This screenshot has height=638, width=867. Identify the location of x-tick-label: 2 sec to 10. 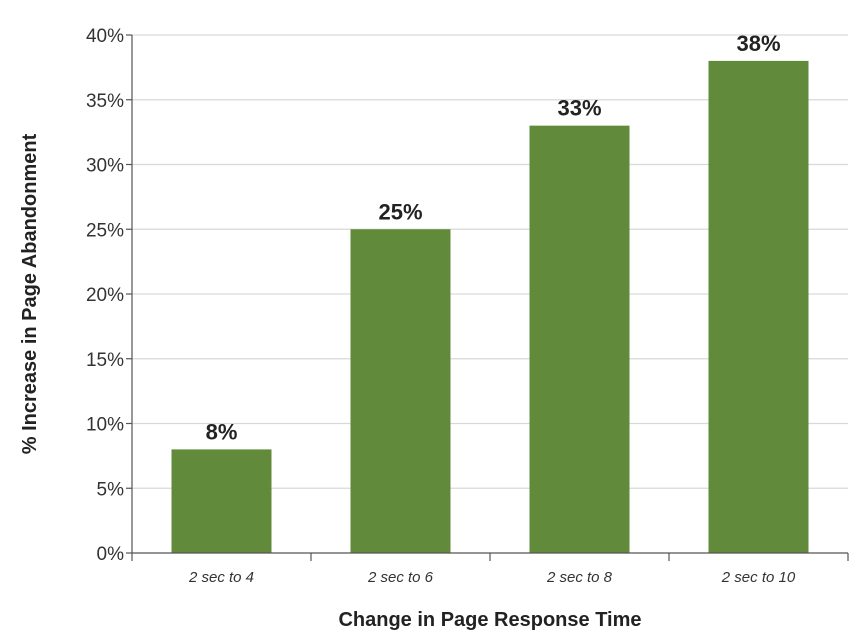
(758, 577).